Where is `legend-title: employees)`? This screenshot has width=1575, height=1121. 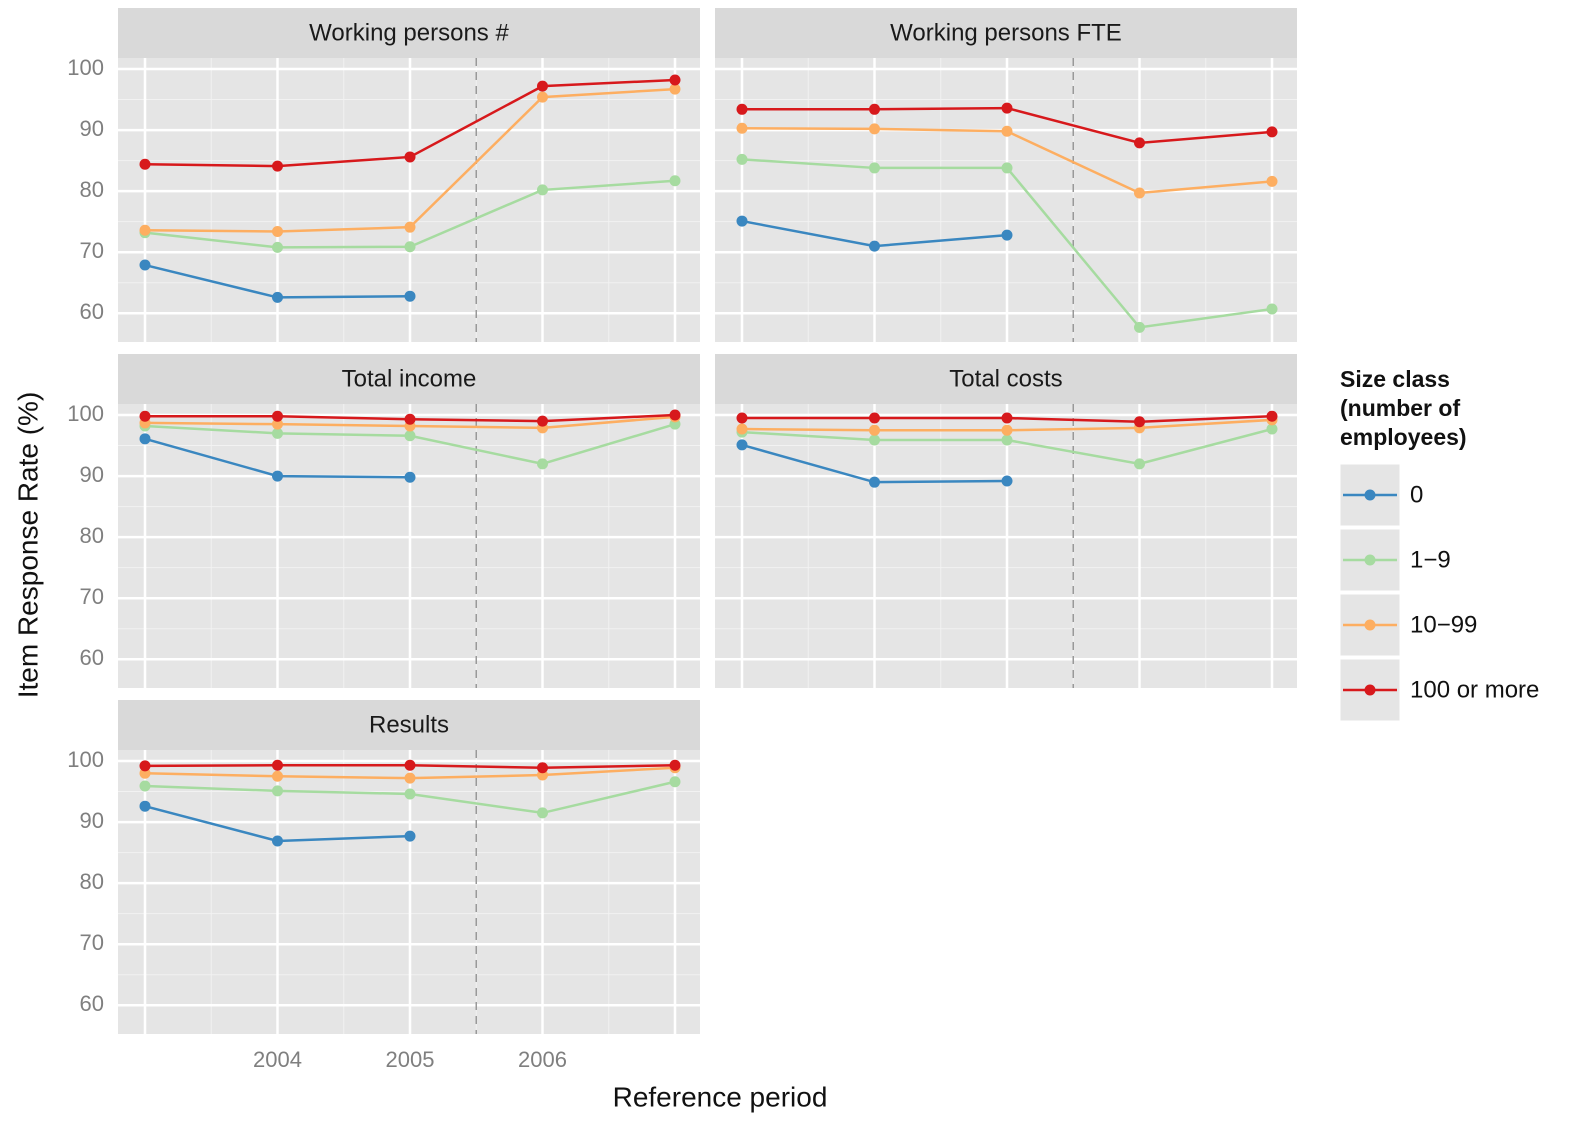 legend-title: employees) is located at coordinates (1403, 437).